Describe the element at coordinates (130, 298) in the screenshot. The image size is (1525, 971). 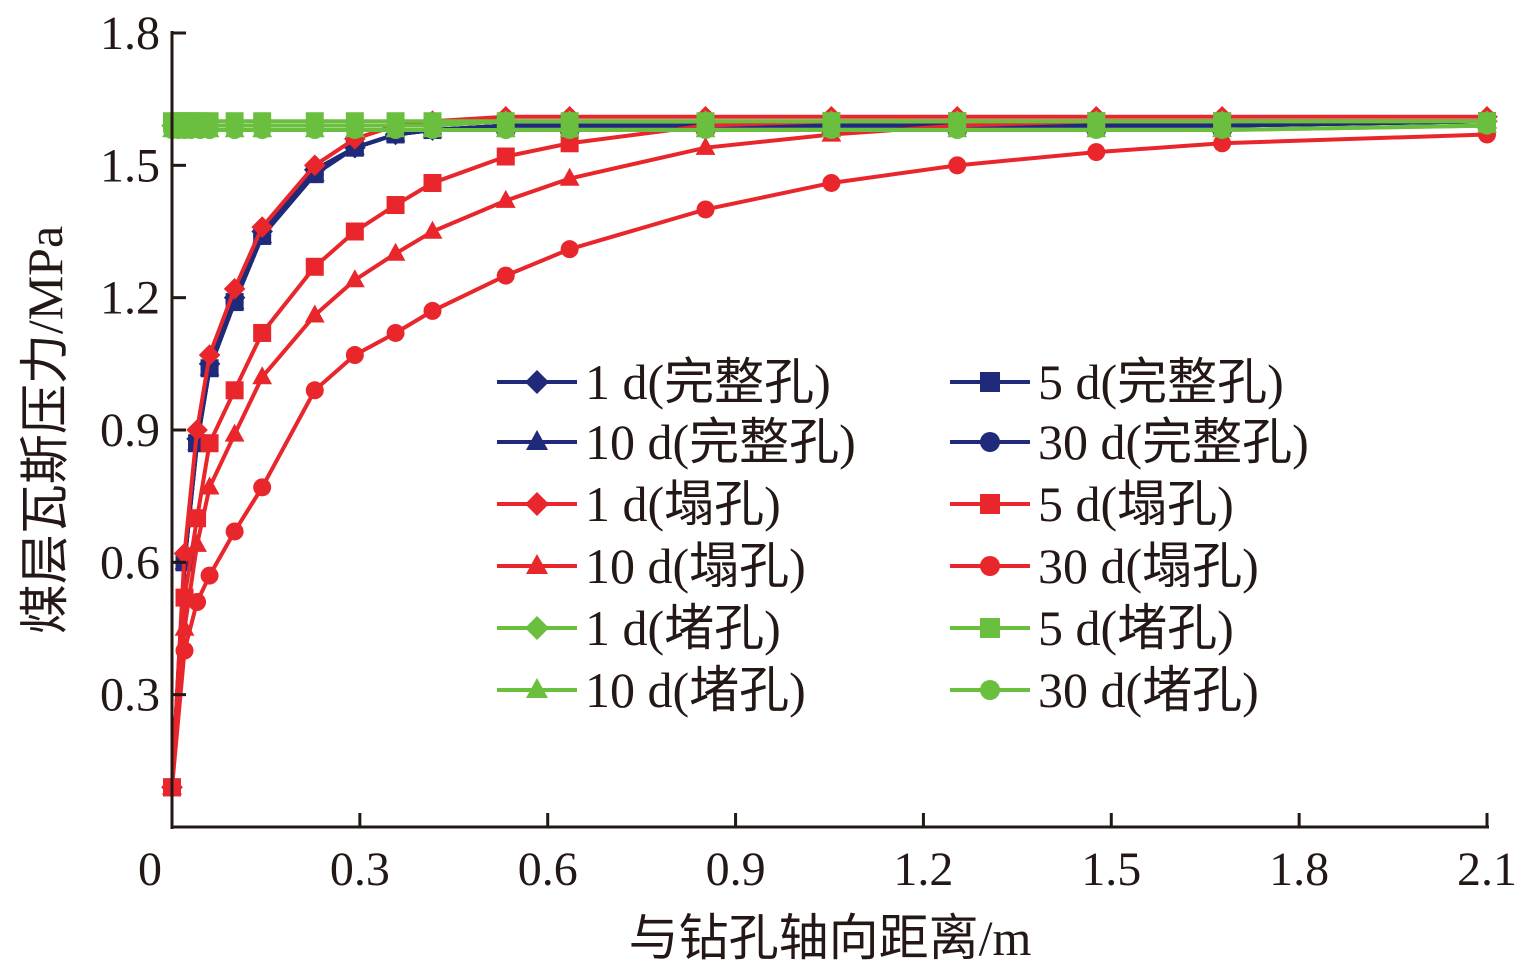
I see `y-tick-label: 1.2` at that location.